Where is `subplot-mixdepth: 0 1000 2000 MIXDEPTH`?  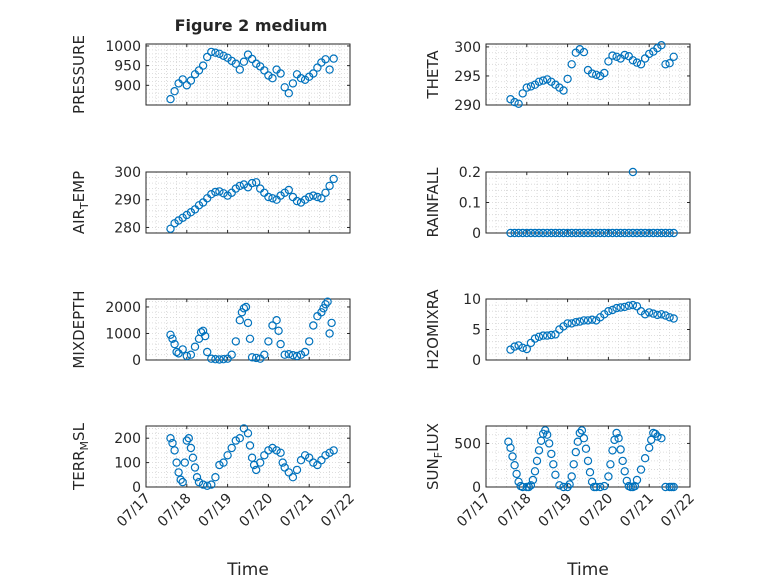
subplot-mixdepth: 0 1000 2000 MIXDEPTH is located at coordinates (210, 329).